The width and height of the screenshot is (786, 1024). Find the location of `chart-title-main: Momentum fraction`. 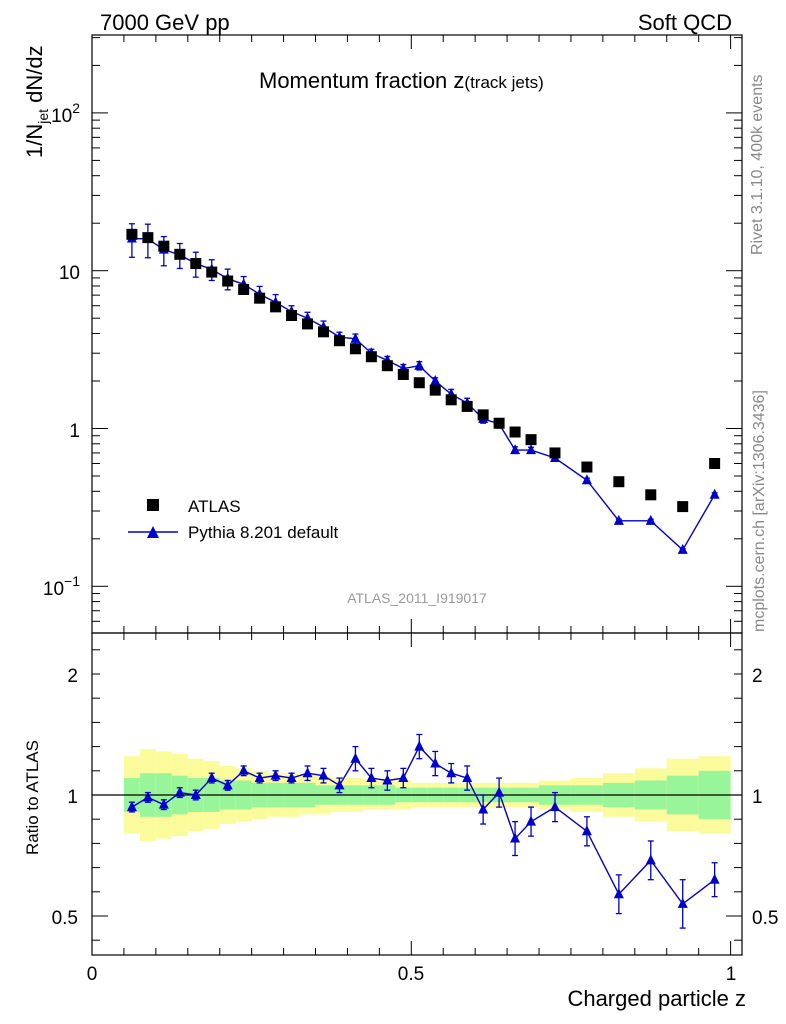

chart-title-main: Momentum fraction is located at coordinates (356, 80).